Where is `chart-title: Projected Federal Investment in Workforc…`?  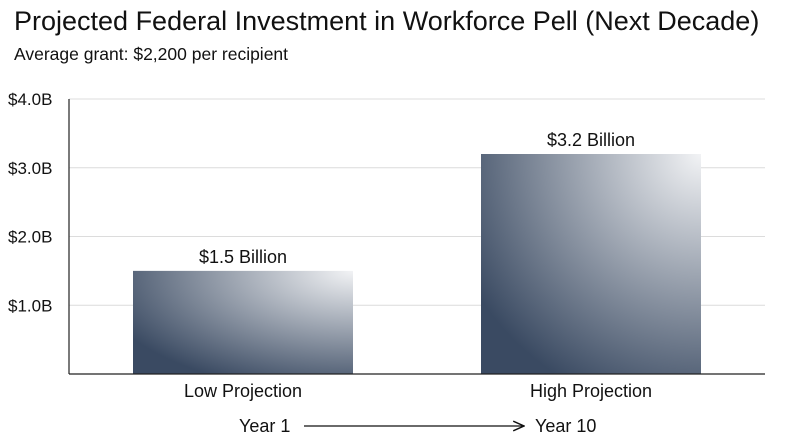 chart-title: Projected Federal Investment in Workforc… is located at coordinates (387, 21).